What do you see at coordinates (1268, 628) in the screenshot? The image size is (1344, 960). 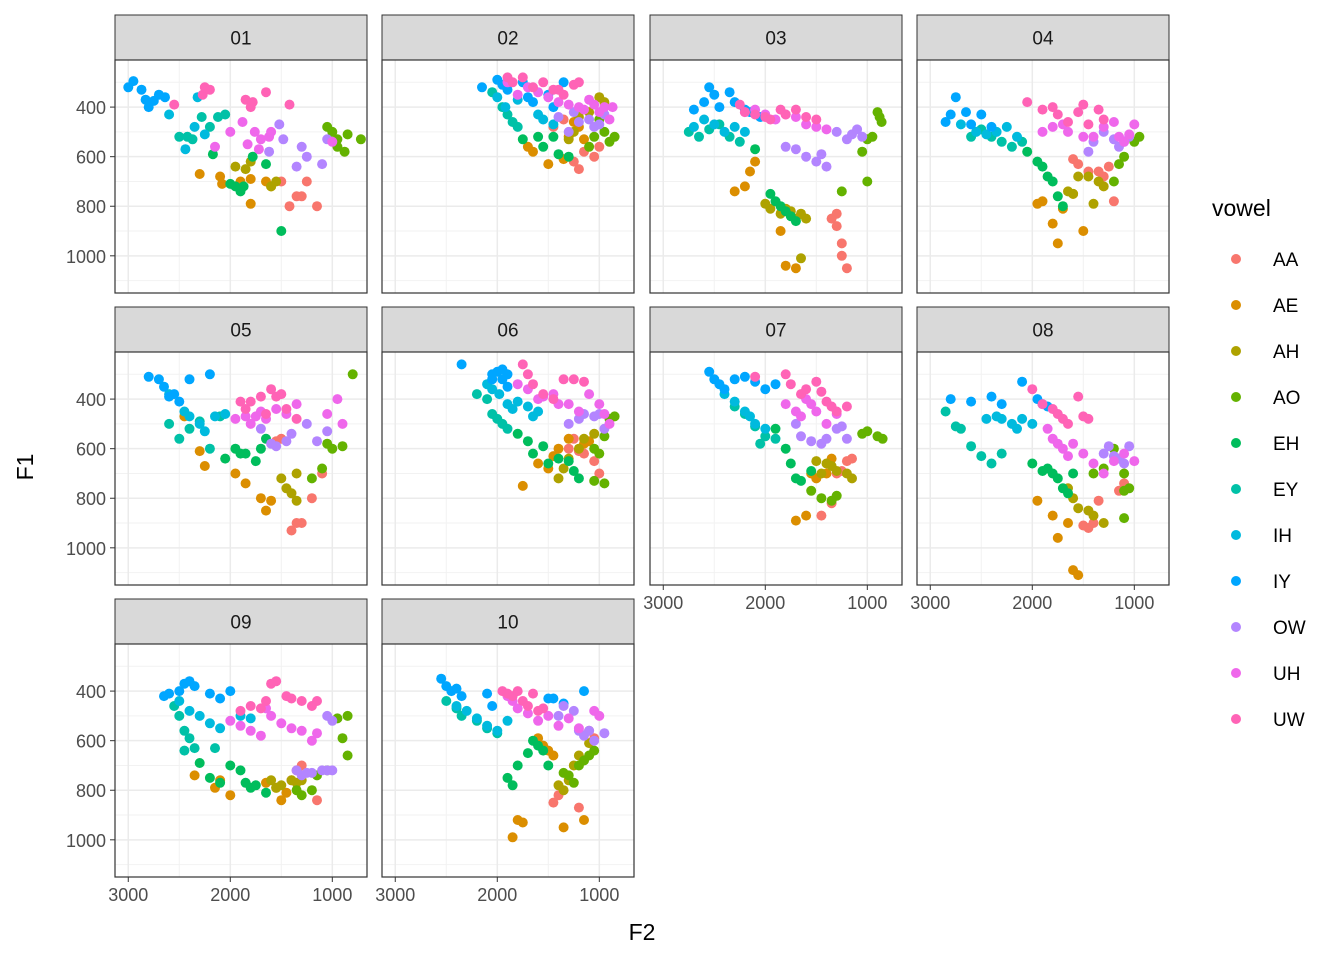 I see `legend-item-ow: OW` at bounding box center [1268, 628].